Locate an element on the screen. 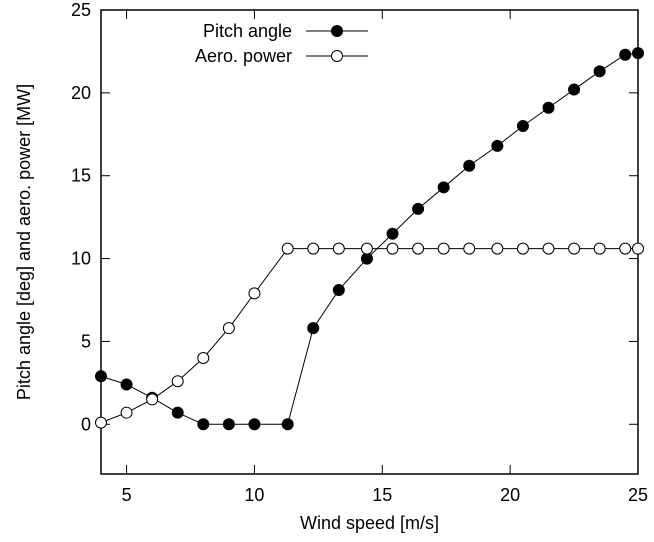 This screenshot has width=654, height=542. y-tick-label: 10 is located at coordinates (81, 259).